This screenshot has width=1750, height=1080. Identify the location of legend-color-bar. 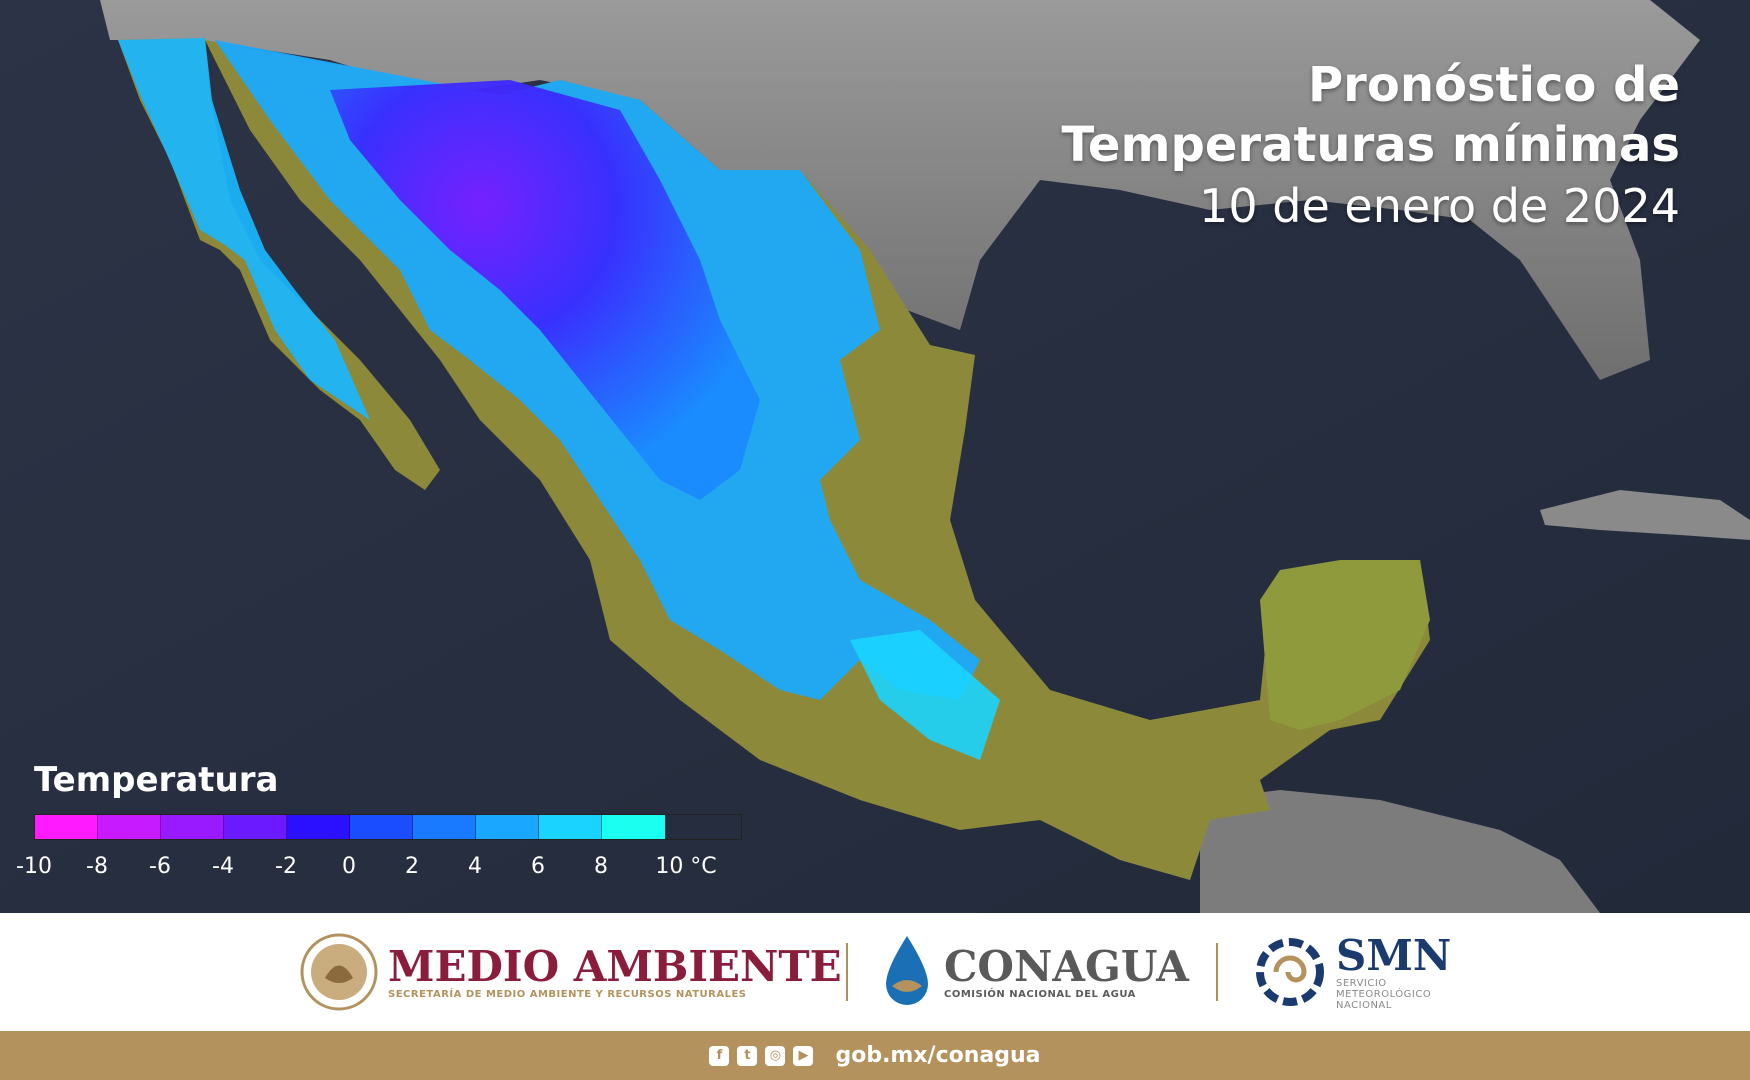
(388, 827).